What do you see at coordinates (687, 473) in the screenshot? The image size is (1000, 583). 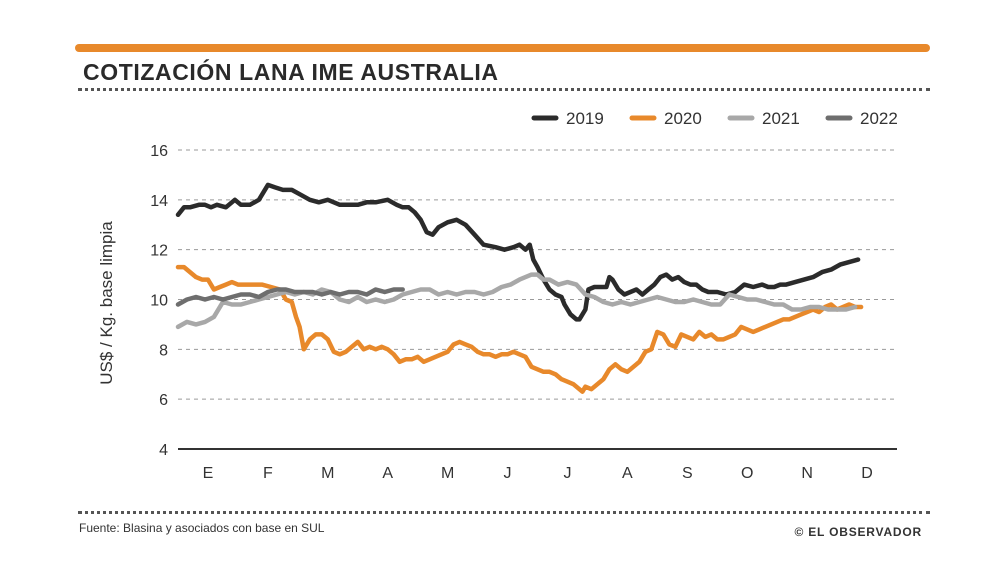 I see `x-tick-label-9: S` at bounding box center [687, 473].